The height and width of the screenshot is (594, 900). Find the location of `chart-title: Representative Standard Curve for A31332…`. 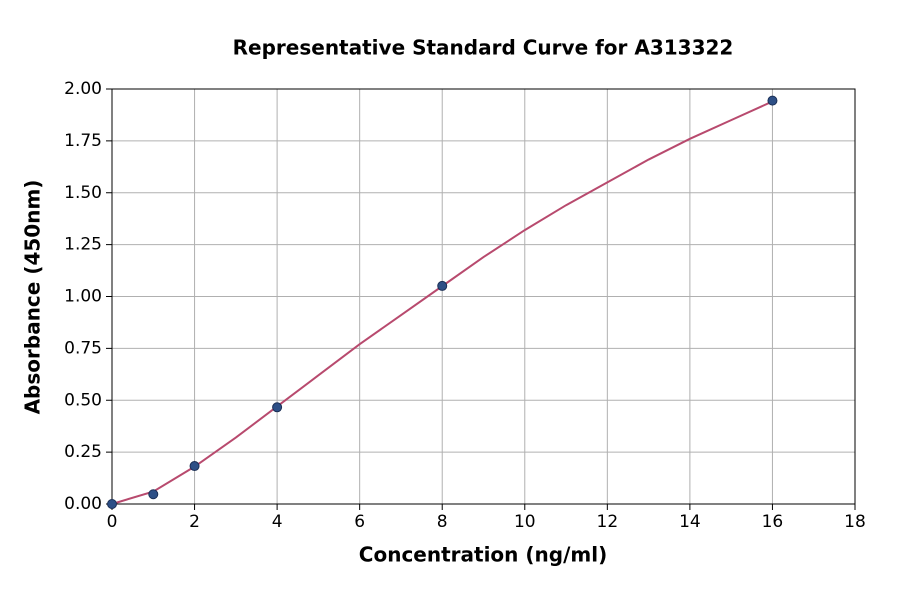

chart-title: Representative Standard Curve for A31332… is located at coordinates (483, 48).